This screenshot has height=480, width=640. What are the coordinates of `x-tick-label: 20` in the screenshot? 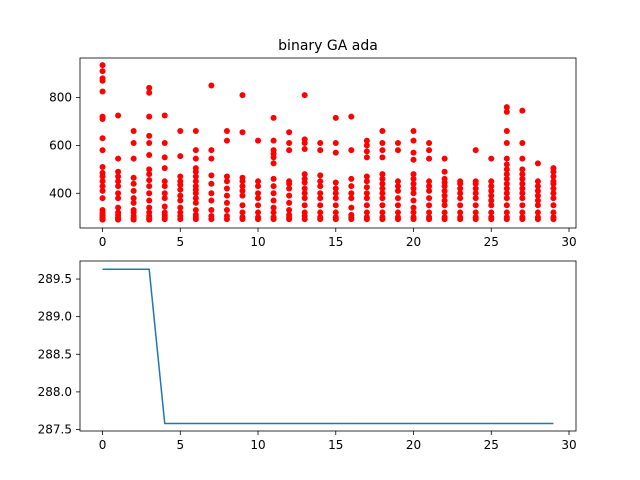 It's located at (413, 445).